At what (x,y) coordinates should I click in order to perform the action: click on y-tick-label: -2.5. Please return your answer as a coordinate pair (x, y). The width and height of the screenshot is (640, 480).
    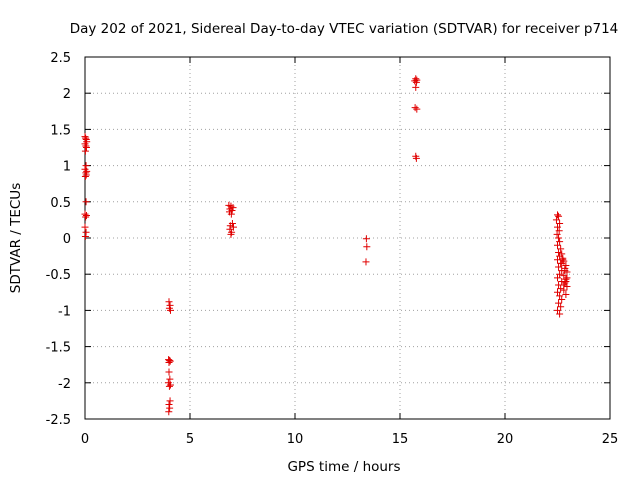
    Looking at the image, I should click on (58, 420).